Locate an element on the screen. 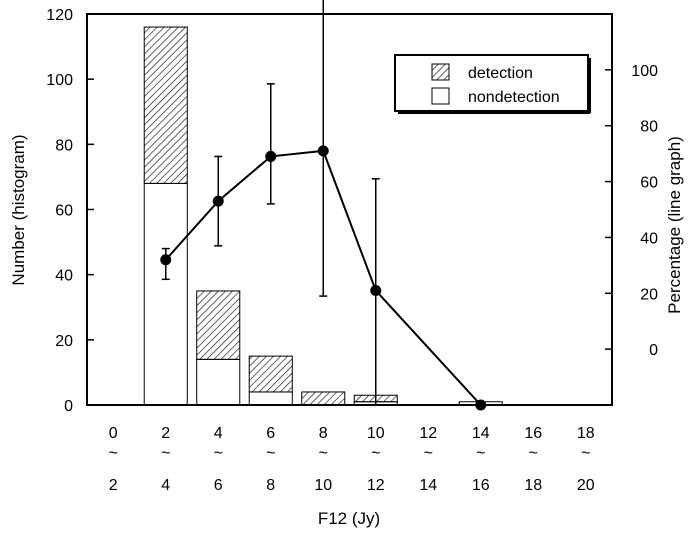 Image resolution: width=697 pixels, height=533 pixels. x-range-low: 6 is located at coordinates (270, 433).